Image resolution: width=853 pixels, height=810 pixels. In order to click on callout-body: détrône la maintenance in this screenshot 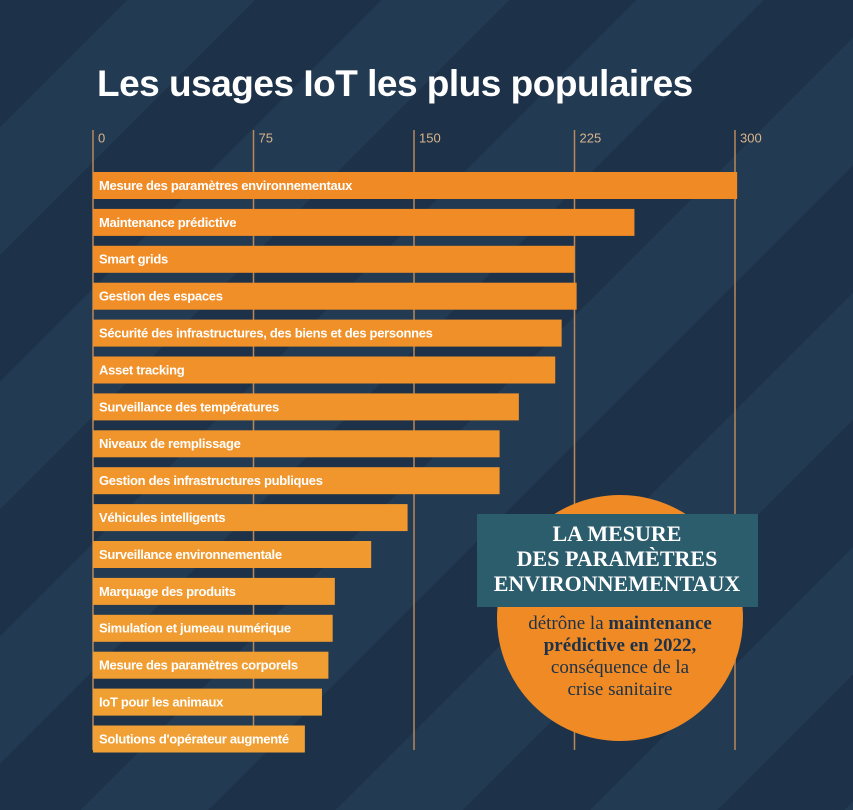, I will do `click(620, 623)`.